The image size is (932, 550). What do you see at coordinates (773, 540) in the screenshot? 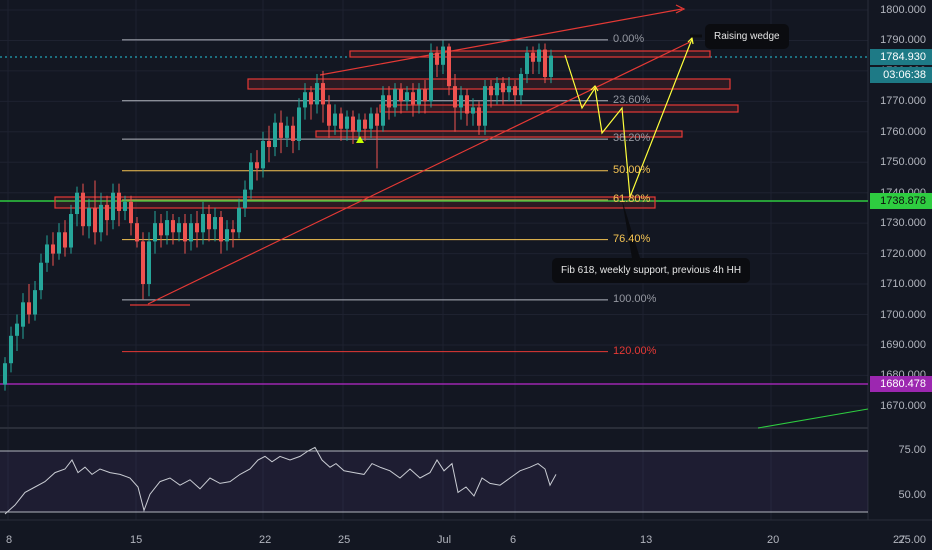
I see `date-tick-label: 20` at bounding box center [773, 540].